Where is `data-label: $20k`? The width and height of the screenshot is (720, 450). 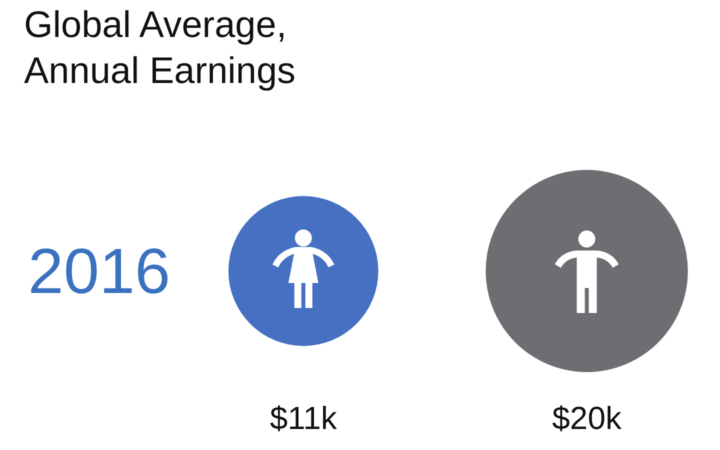 data-label: $20k is located at coordinates (587, 418).